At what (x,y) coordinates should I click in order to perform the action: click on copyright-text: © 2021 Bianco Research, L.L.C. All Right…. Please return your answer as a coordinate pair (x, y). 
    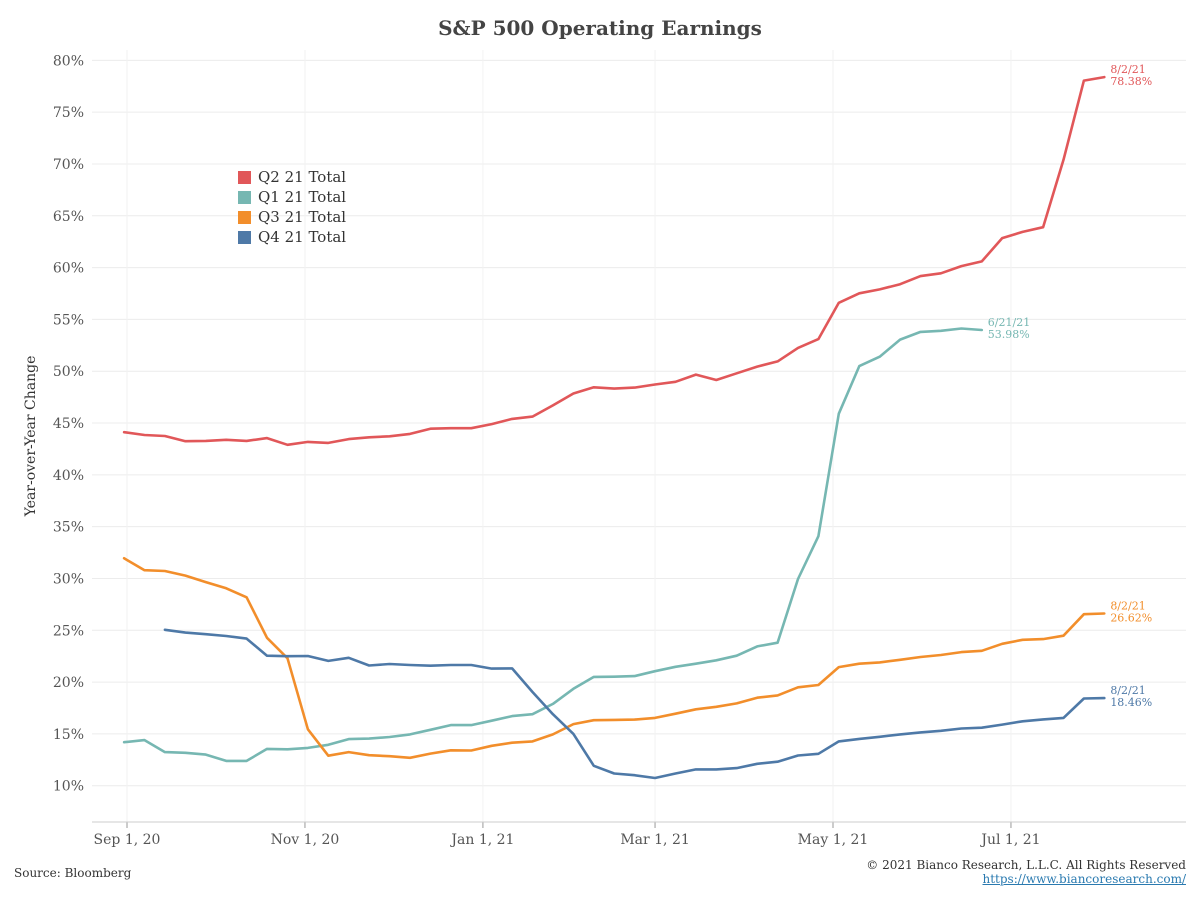
    Looking at the image, I should click on (1026, 865).